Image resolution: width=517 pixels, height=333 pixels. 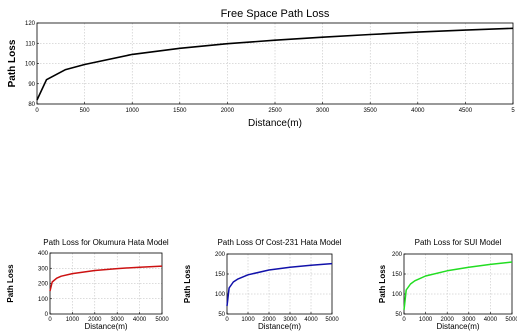 I want to click on y-tick-label: 300, so click(x=43, y=269).